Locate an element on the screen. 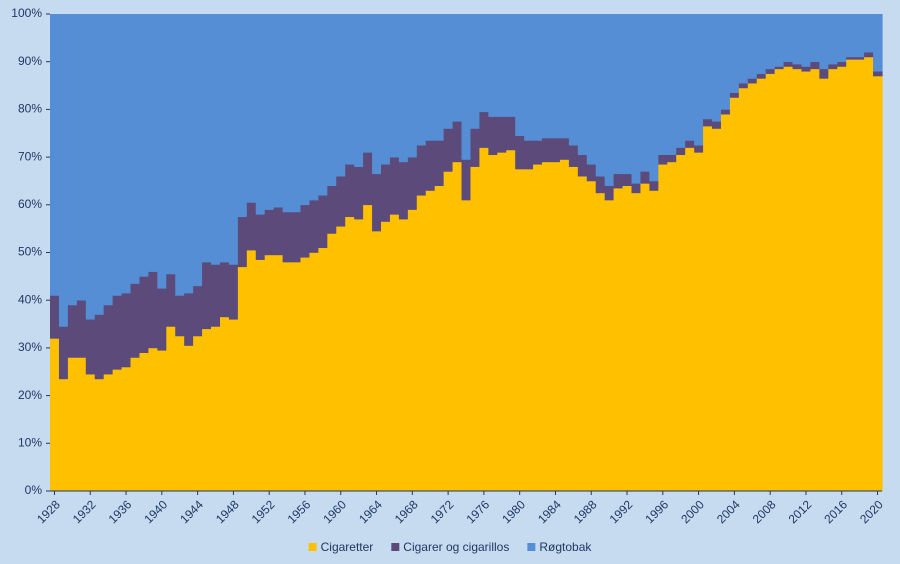  legend-swatch is located at coordinates (531, 547).